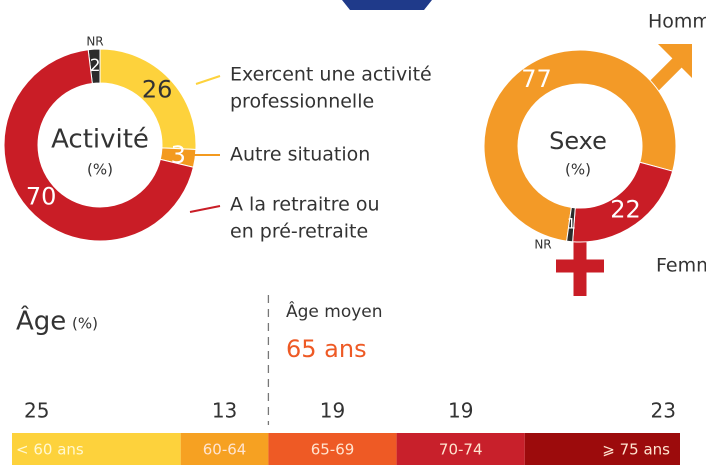  I want to click on slice-value: 26, so click(157, 89).